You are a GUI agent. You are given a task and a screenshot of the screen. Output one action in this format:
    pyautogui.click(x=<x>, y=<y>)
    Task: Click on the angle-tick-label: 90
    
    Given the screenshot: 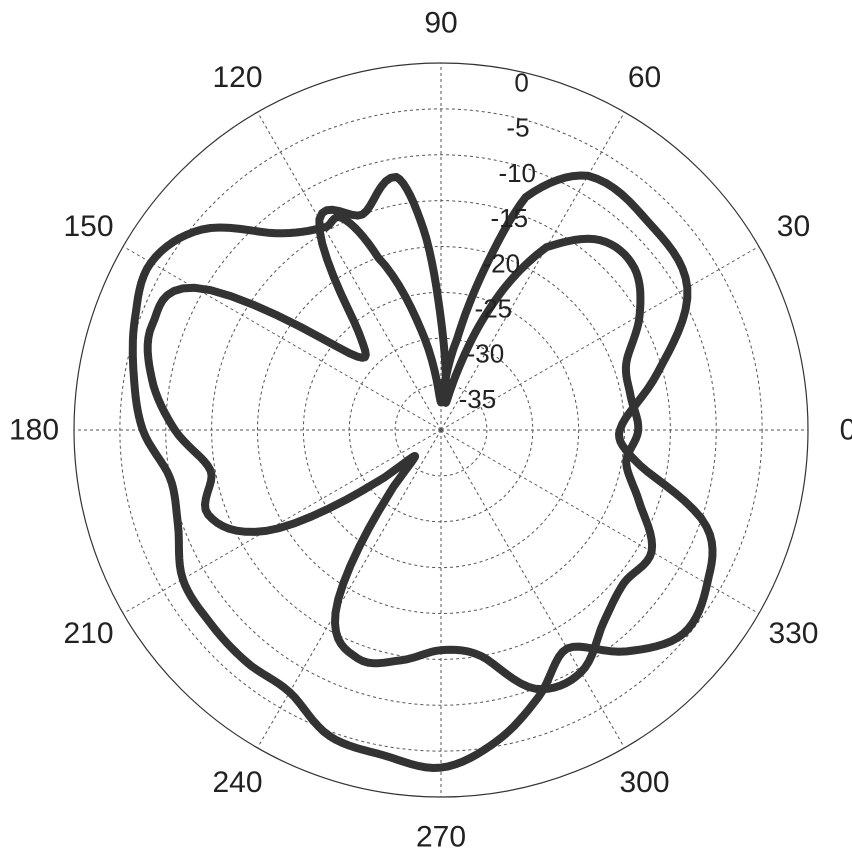 What is the action you would take?
    pyautogui.click(x=440, y=23)
    